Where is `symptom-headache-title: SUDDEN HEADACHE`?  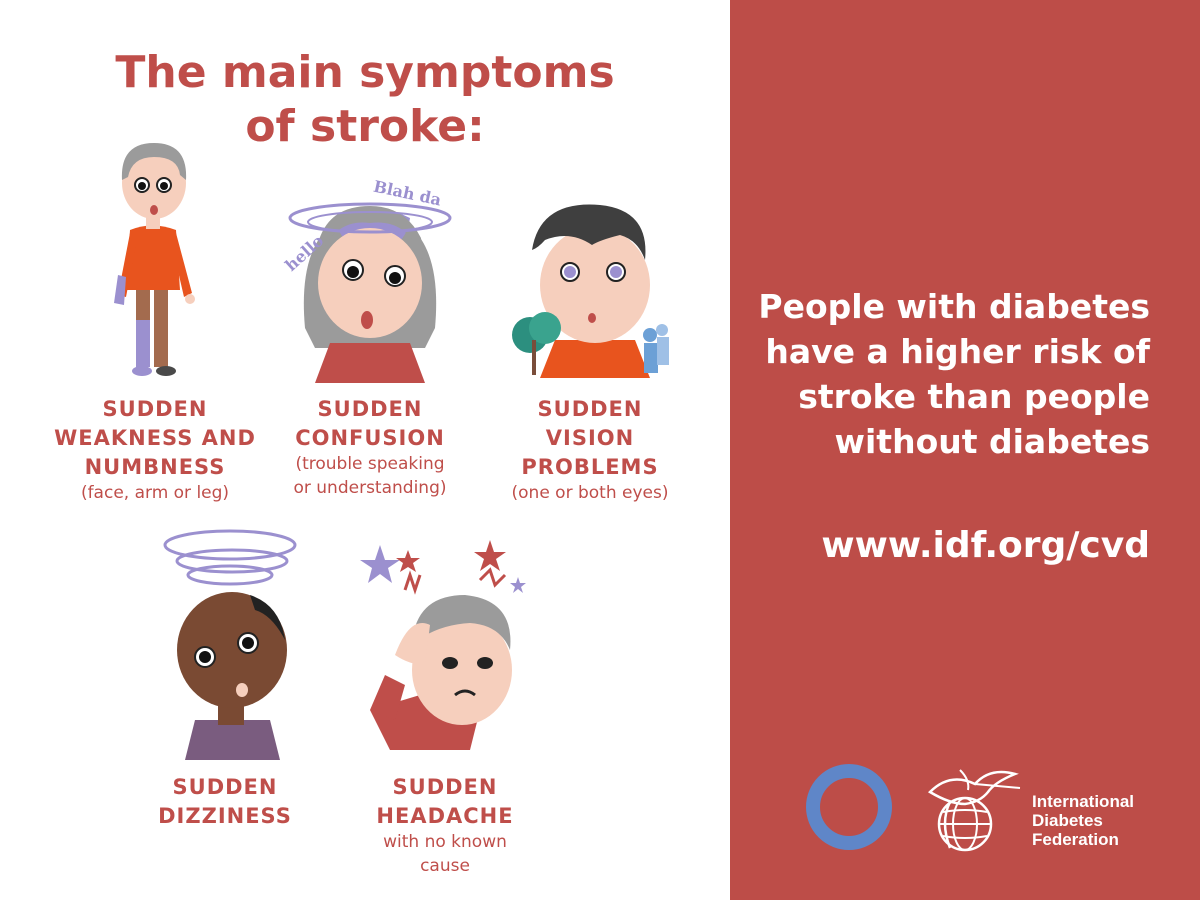
symptom-headache-title: SUDDEN HEADACHE is located at coordinates (445, 802).